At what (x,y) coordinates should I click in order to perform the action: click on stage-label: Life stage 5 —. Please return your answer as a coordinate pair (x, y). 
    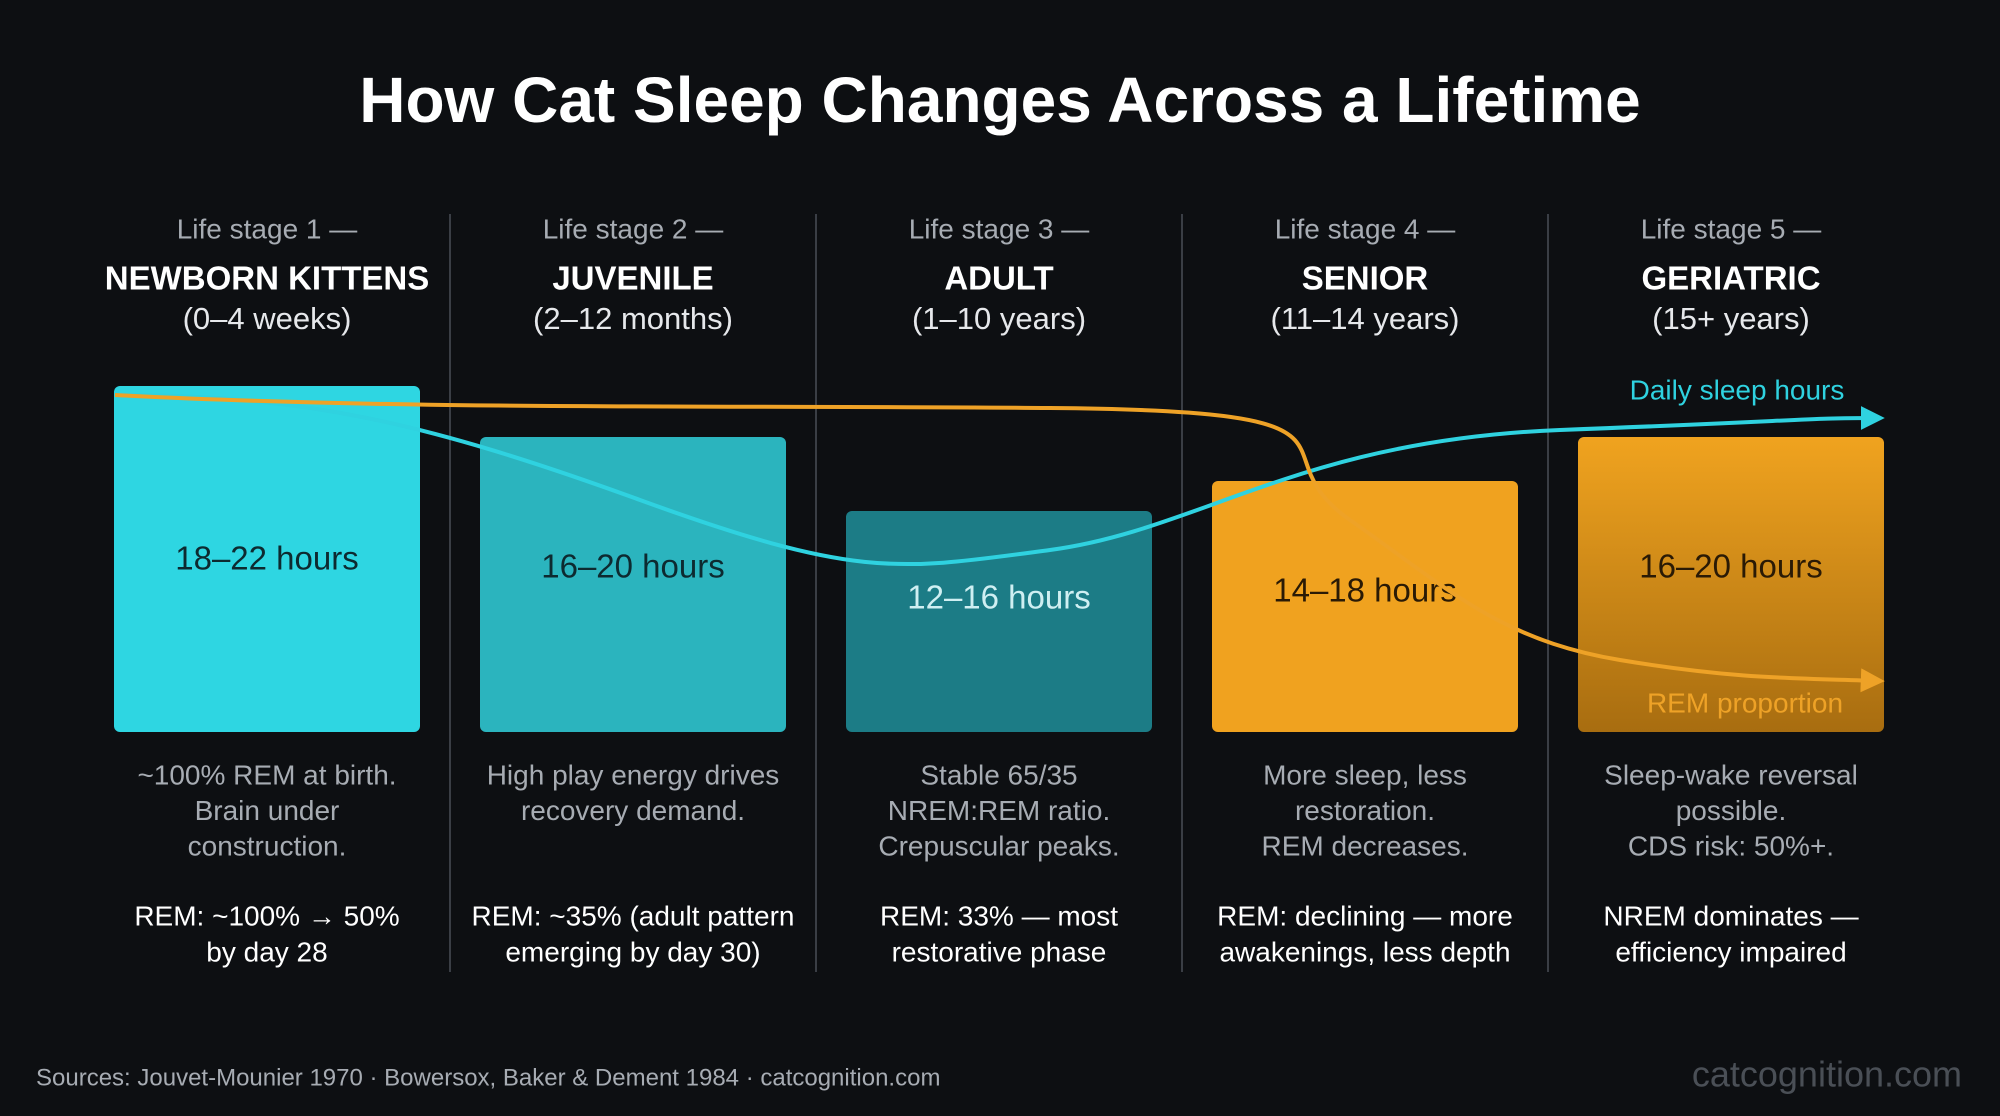
    Looking at the image, I should click on (1731, 228).